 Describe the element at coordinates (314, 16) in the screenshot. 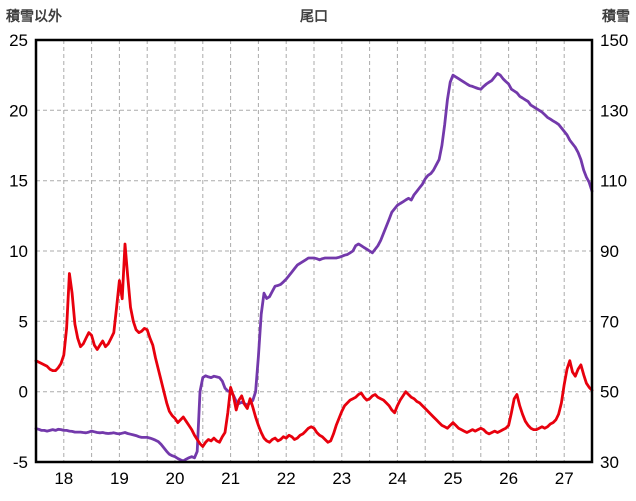

I see `chart-title: 尾口` at that location.